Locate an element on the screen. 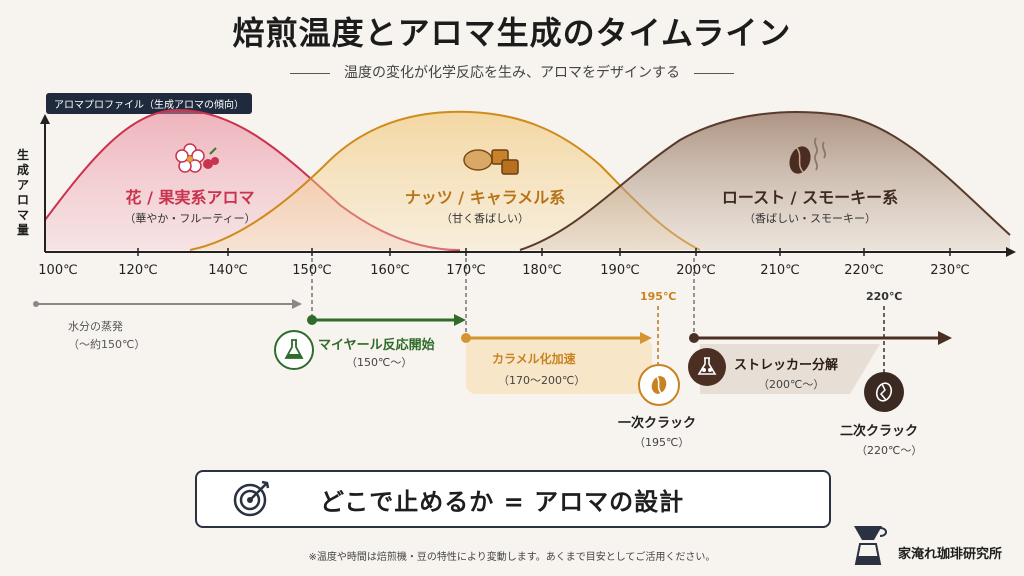 The width and height of the screenshot is (1024, 576). tick-label: 200℃ is located at coordinates (696, 270).